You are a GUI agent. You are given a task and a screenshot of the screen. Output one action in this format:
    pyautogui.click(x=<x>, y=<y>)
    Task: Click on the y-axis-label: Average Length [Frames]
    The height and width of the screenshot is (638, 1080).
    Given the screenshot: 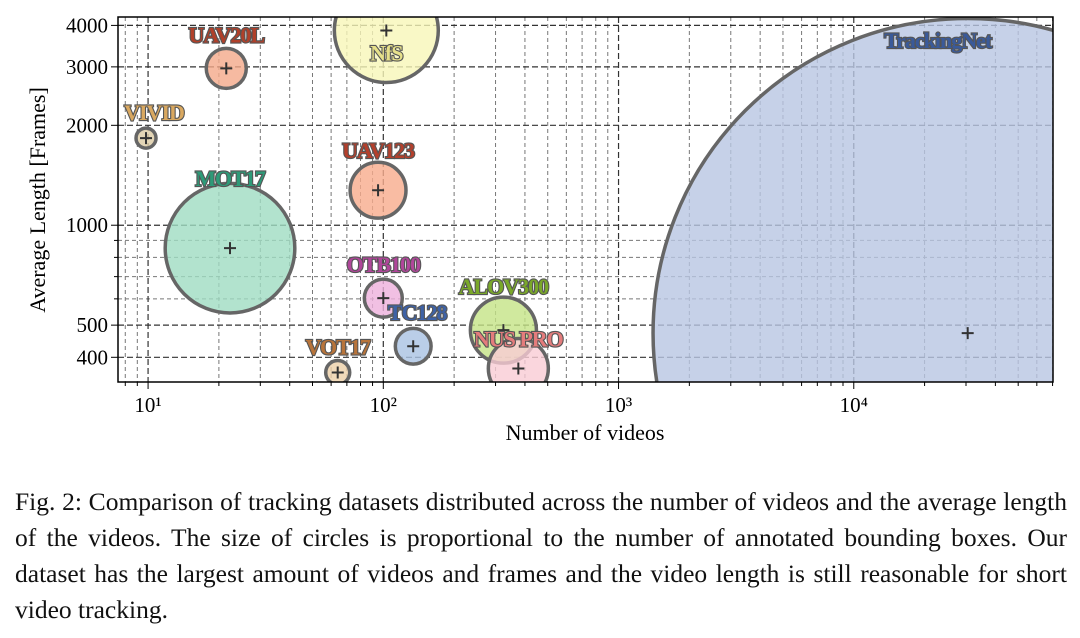 What is the action you would take?
    pyautogui.click(x=37, y=200)
    